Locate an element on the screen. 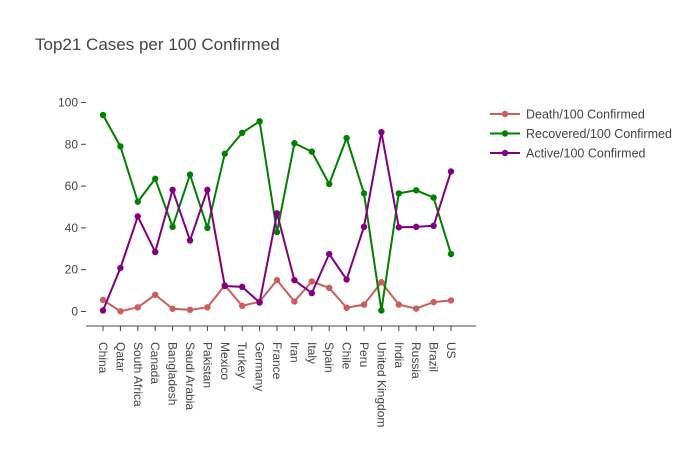  legend-marker-death-100-confirmed is located at coordinates (505, 114).